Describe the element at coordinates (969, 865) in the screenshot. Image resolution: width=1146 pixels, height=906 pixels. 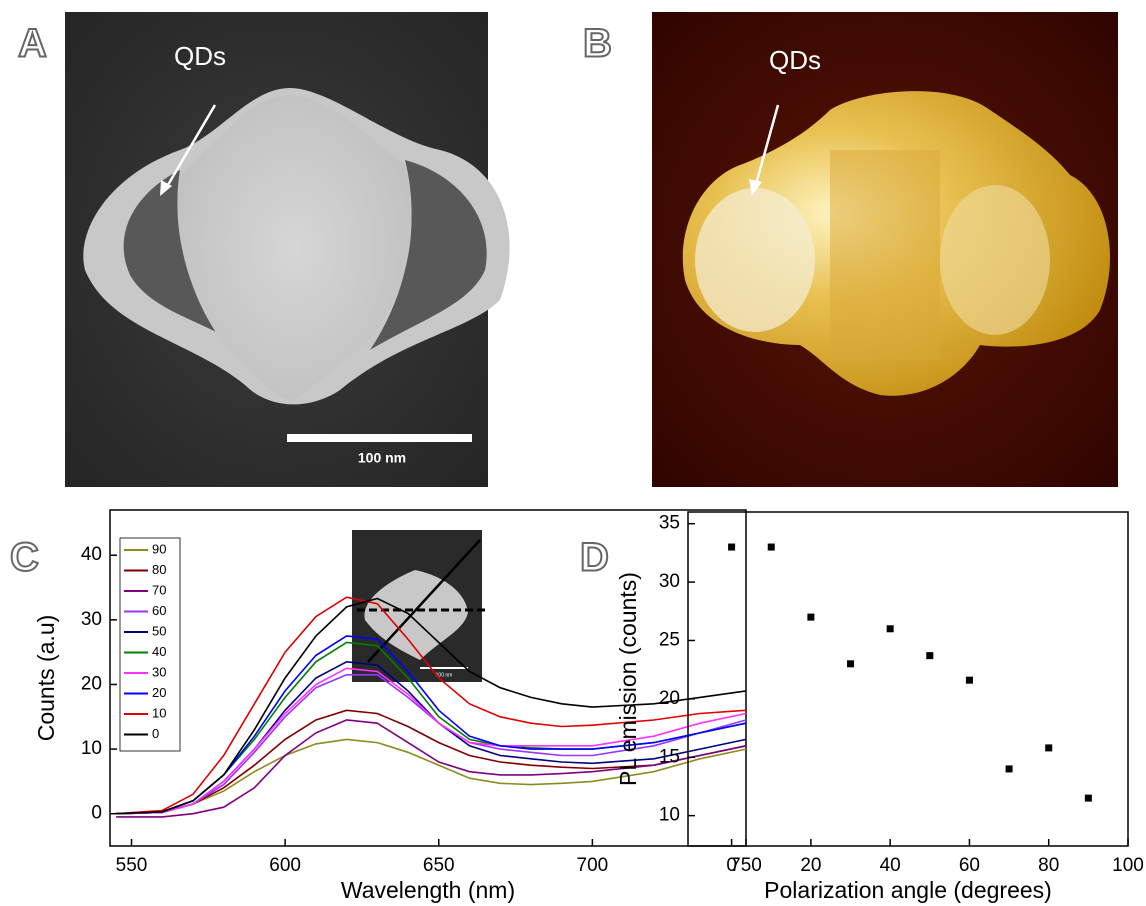
I see `x-tick-label: 60` at that location.